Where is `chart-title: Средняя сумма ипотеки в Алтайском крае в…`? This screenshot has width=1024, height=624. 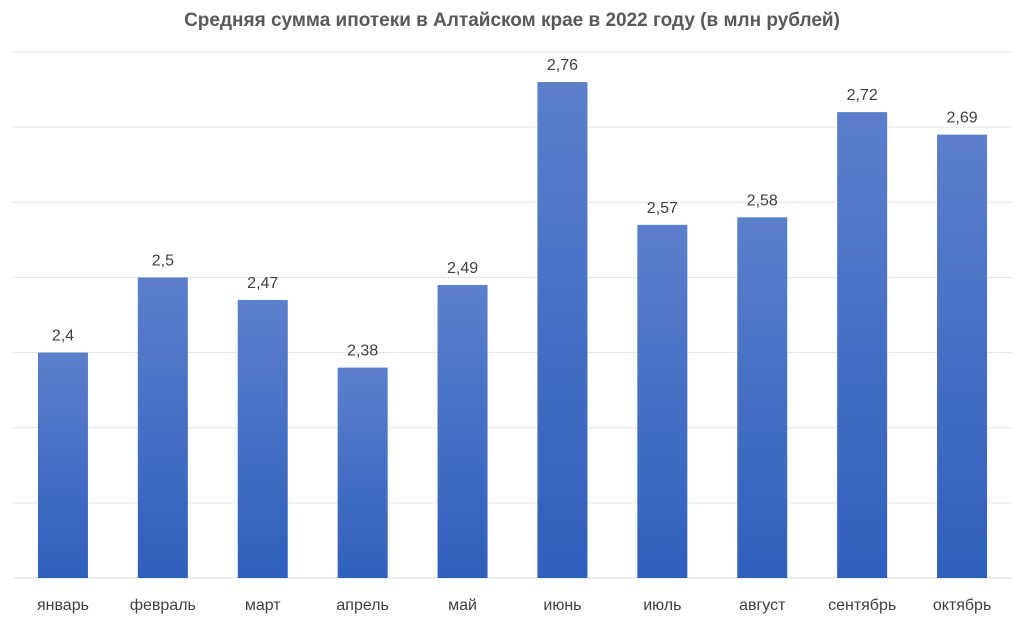
chart-title: Средняя сумма ипотеки в Алтайском крае в… is located at coordinates (512, 20).